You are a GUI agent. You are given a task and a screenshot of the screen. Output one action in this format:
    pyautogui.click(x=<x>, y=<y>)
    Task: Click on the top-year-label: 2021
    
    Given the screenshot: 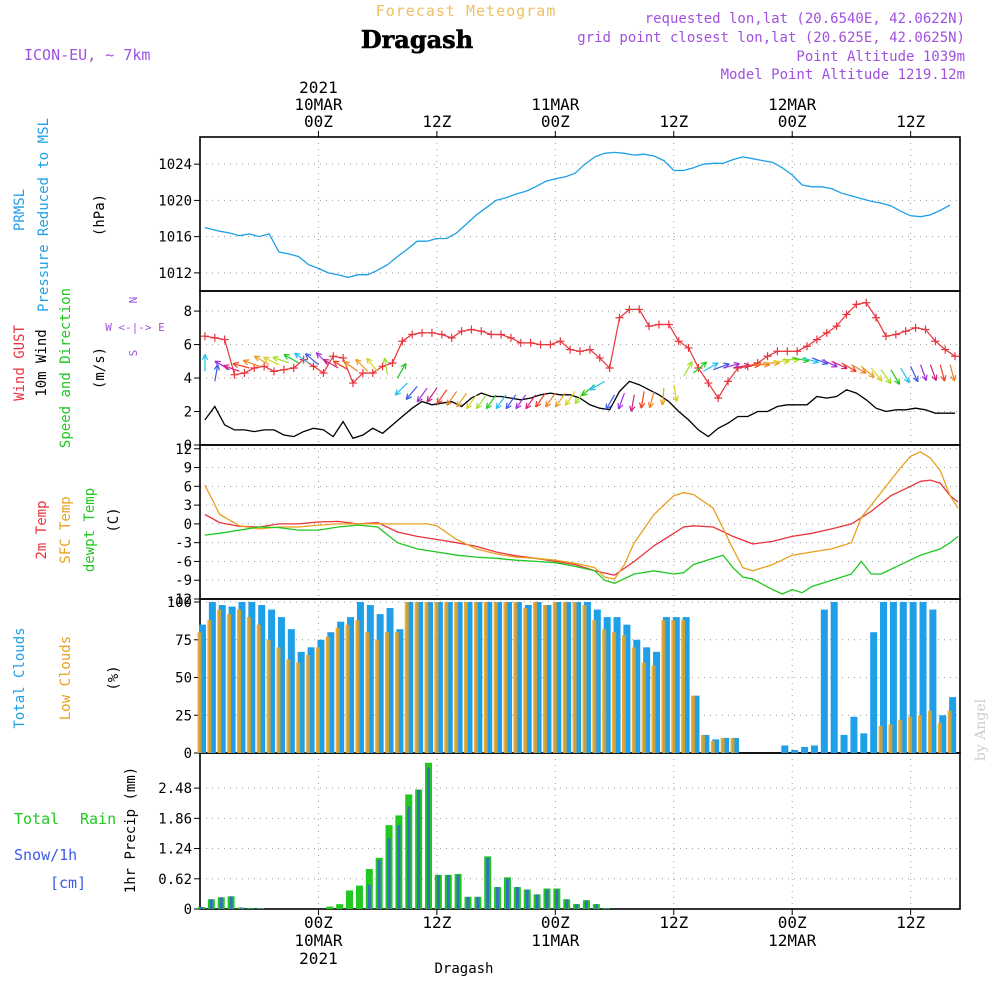 What is the action you would take?
    pyautogui.click(x=318, y=87)
    